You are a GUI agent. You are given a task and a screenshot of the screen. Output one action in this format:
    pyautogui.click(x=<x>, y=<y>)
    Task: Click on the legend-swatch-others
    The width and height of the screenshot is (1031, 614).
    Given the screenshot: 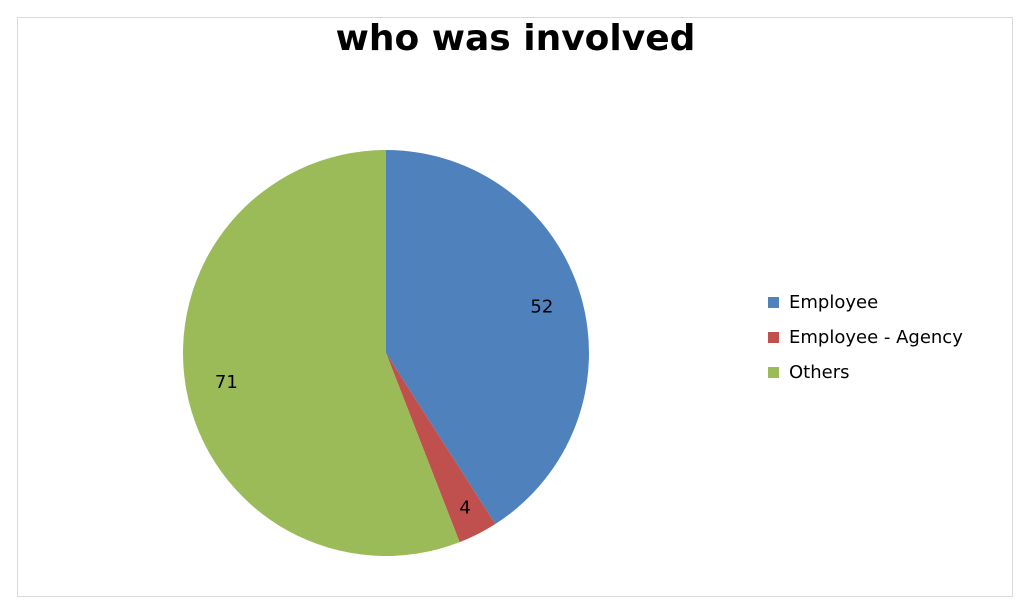 What is the action you would take?
    pyautogui.click(x=773, y=372)
    